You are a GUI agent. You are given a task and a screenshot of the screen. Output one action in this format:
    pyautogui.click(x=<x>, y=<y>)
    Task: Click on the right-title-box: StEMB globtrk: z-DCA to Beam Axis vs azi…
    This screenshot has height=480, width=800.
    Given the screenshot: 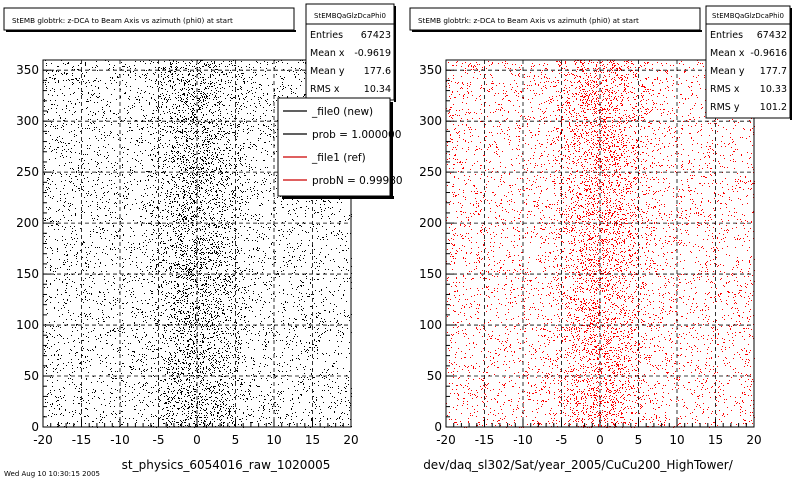 What is the action you would take?
    pyautogui.click(x=555, y=19)
    